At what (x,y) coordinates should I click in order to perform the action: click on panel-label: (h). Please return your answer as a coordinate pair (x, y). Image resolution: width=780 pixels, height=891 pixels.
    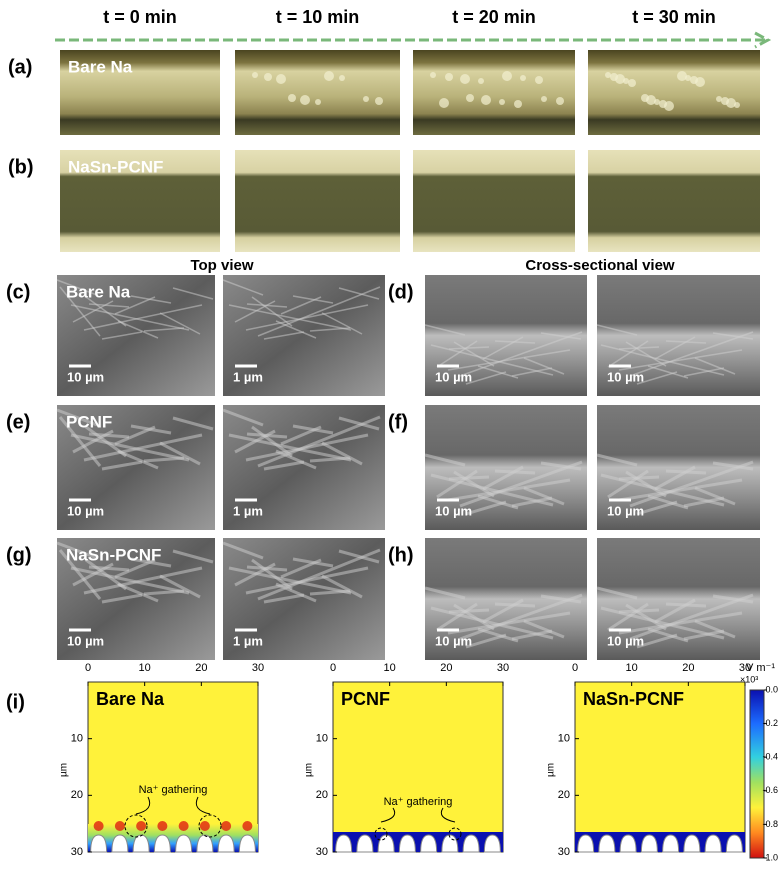
    Looking at the image, I should click on (401, 555).